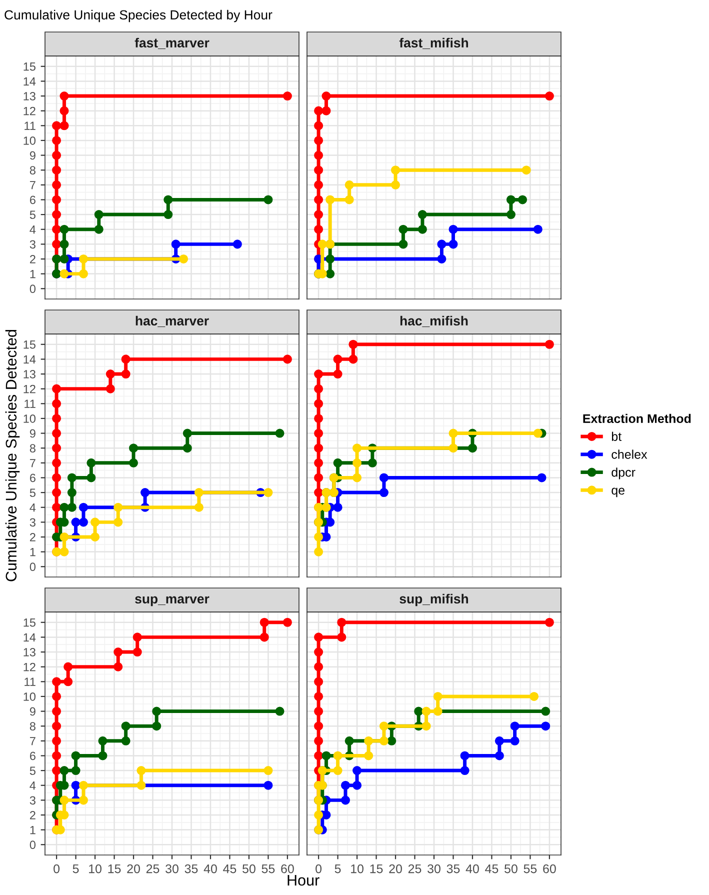  Describe the element at coordinates (618, 493) in the screenshot. I see `legend-label: qe` at that location.